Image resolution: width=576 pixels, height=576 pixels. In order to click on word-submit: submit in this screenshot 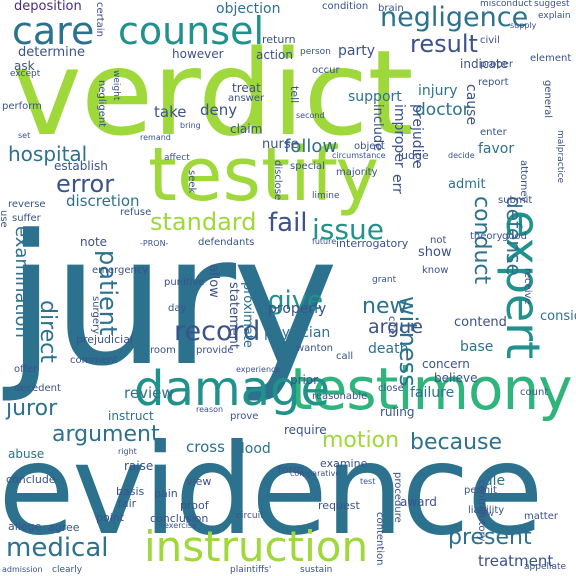, I will do `click(515, 200)`.